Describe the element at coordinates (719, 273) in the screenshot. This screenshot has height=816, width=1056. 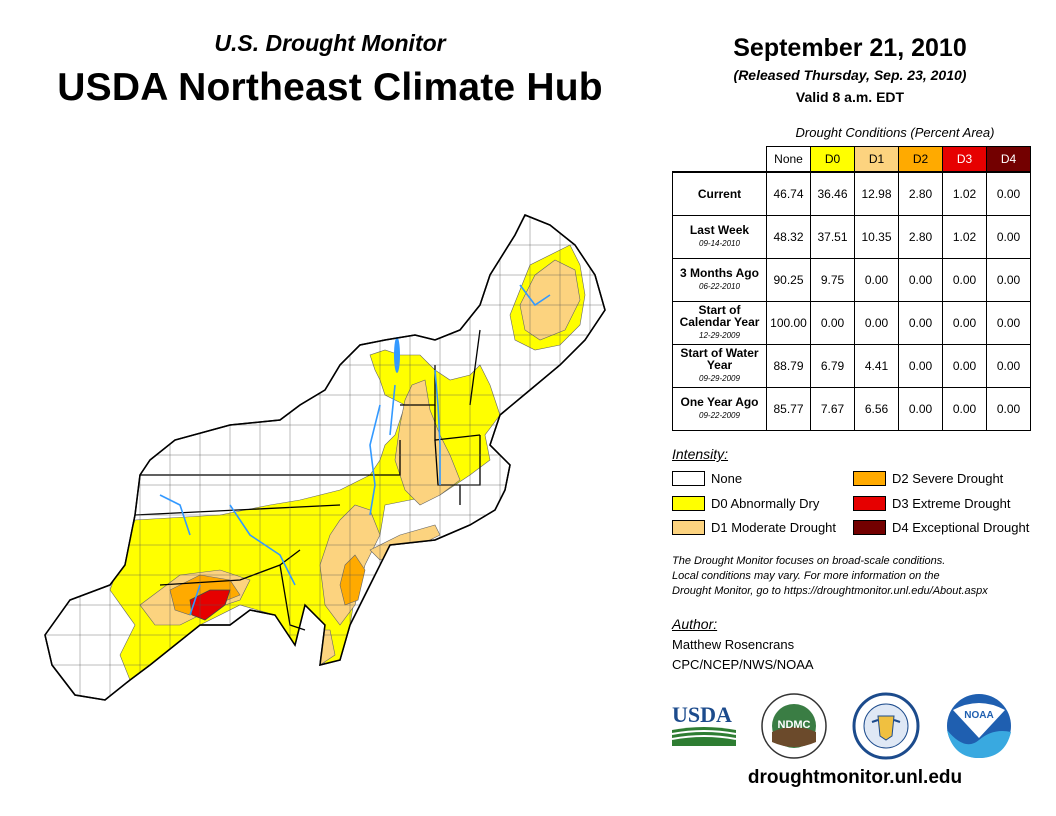
I see `row-label: 3 Months Ago` at that location.